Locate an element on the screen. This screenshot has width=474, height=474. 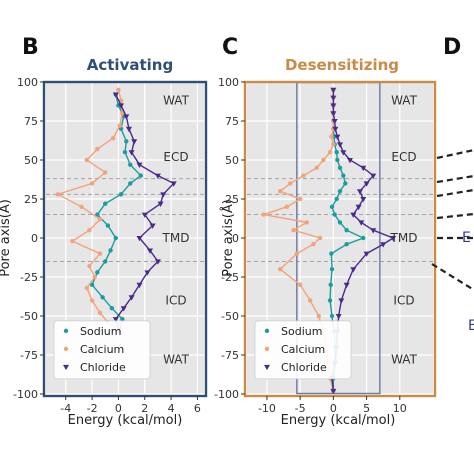
region-label-ecd: ECD is located at coordinates (403, 157).